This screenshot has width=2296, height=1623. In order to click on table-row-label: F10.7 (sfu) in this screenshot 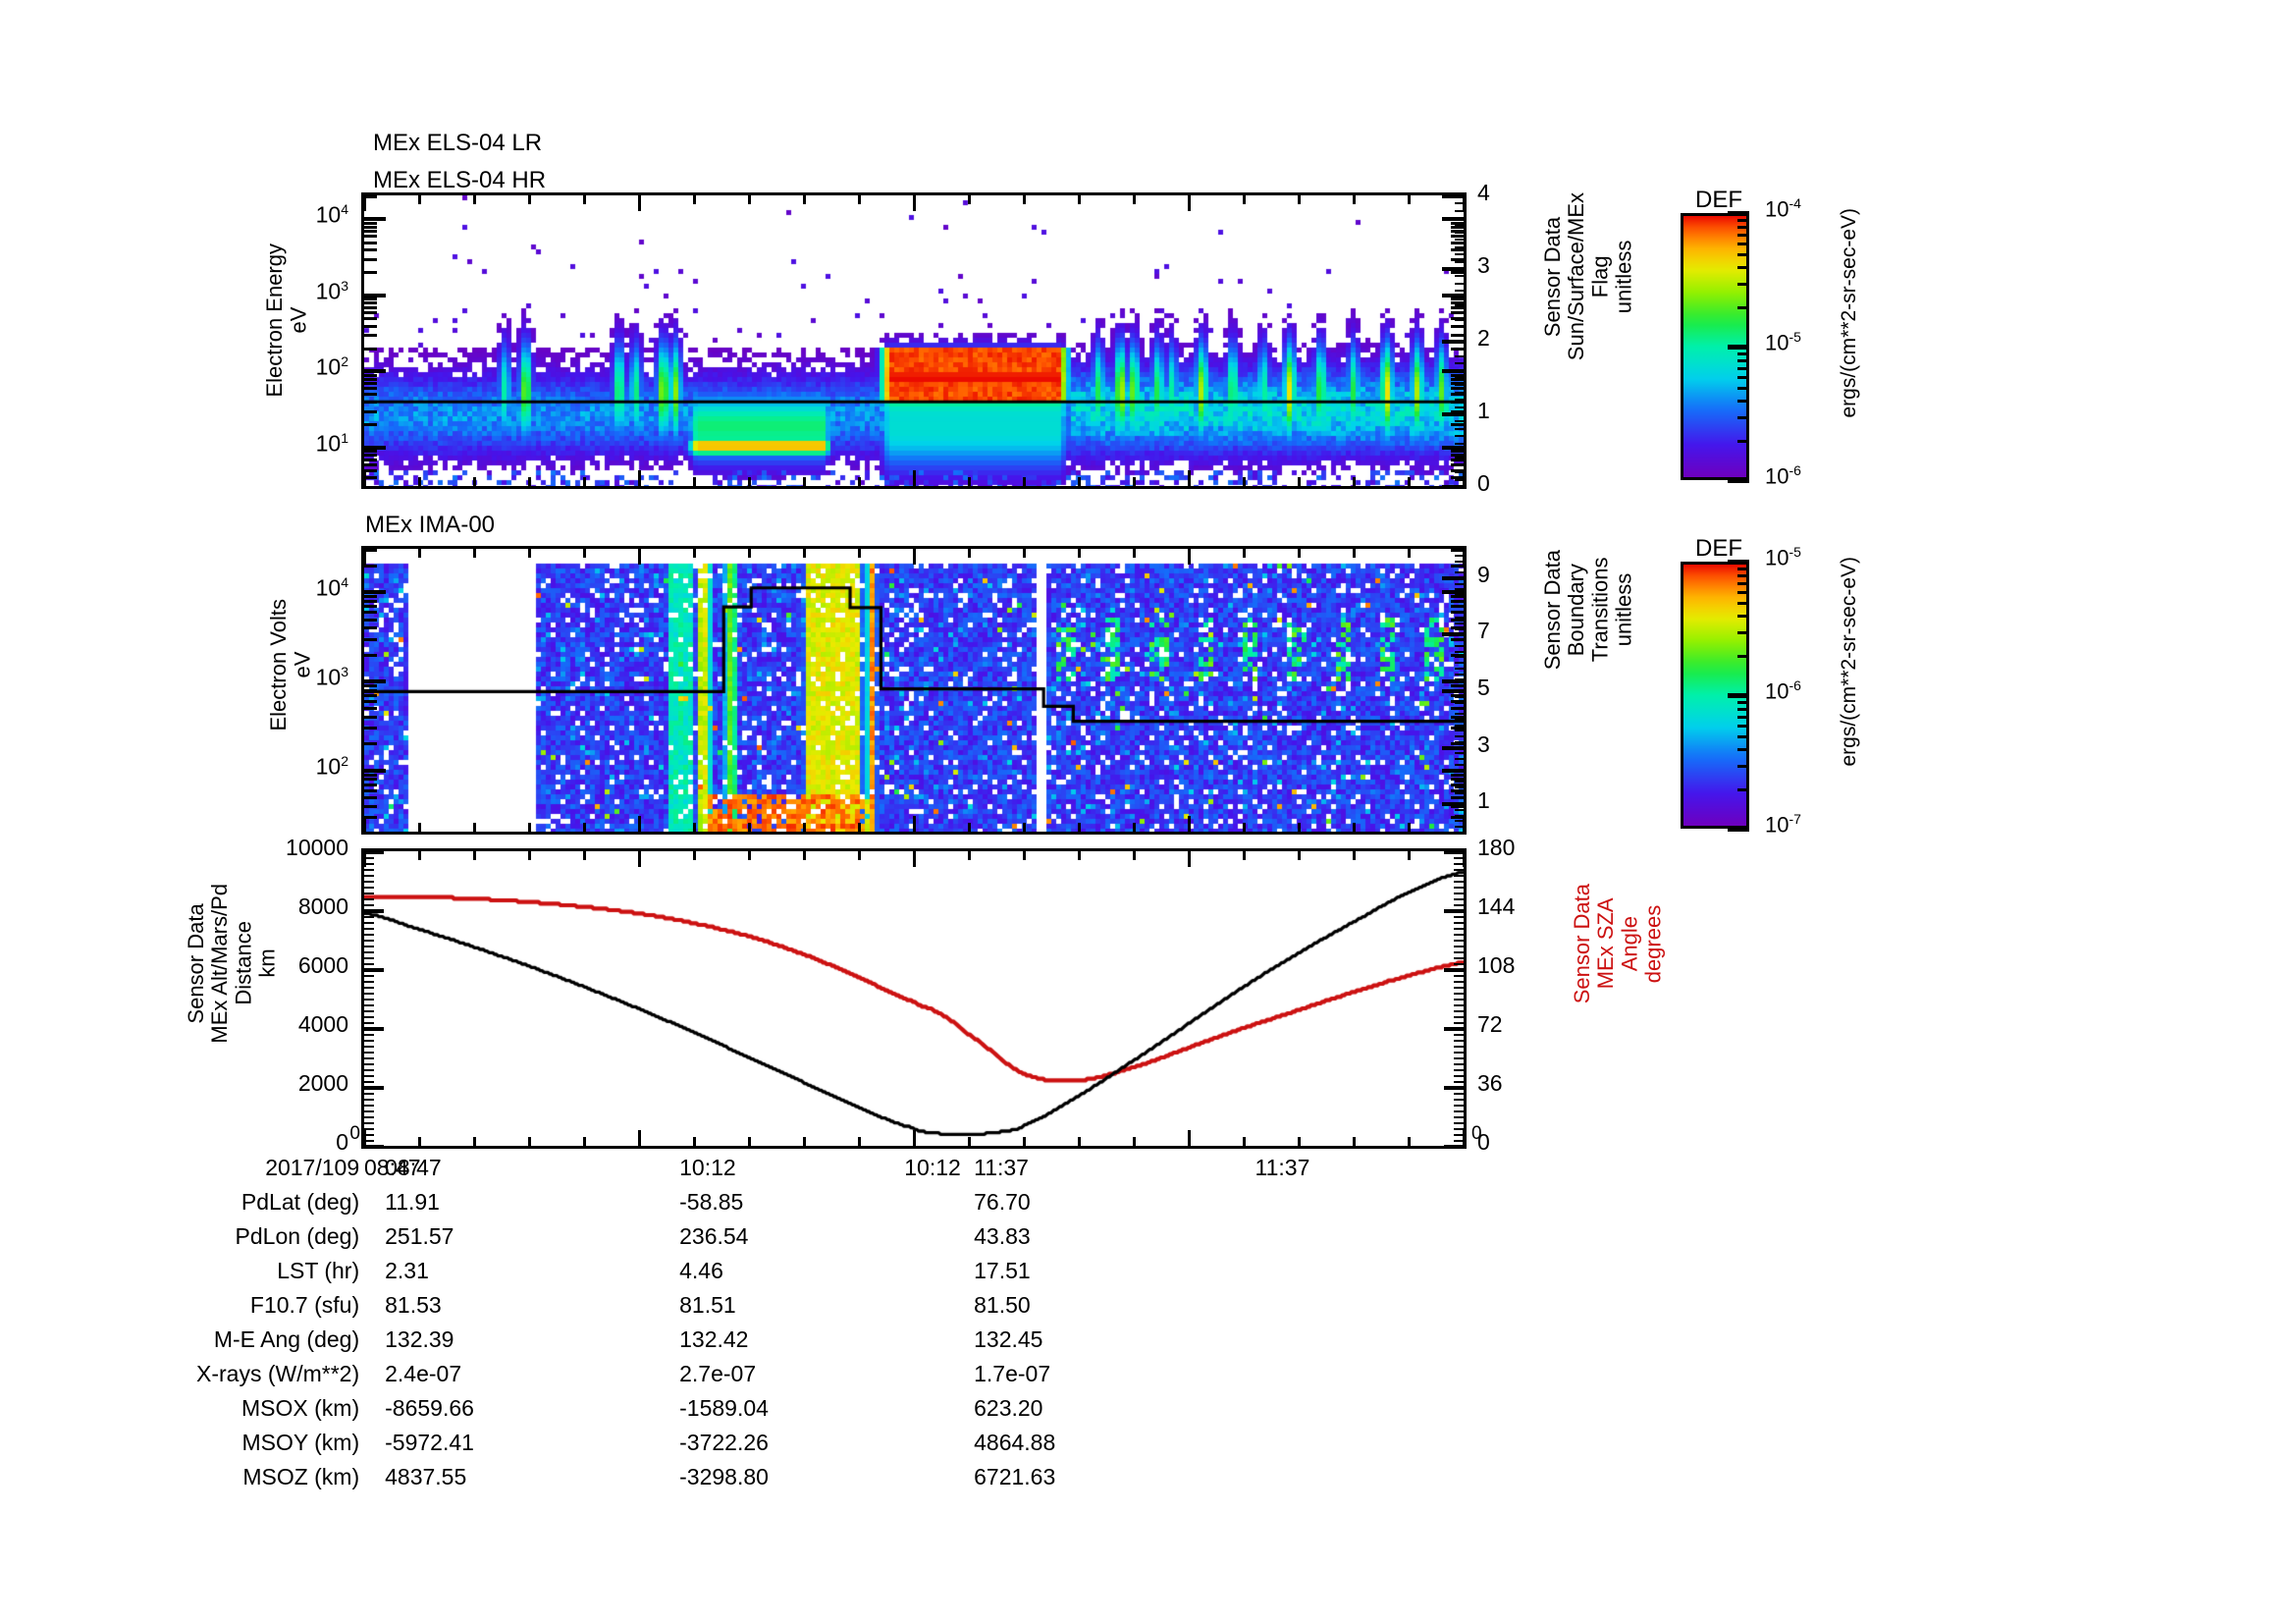, I will do `click(304, 1305)`.